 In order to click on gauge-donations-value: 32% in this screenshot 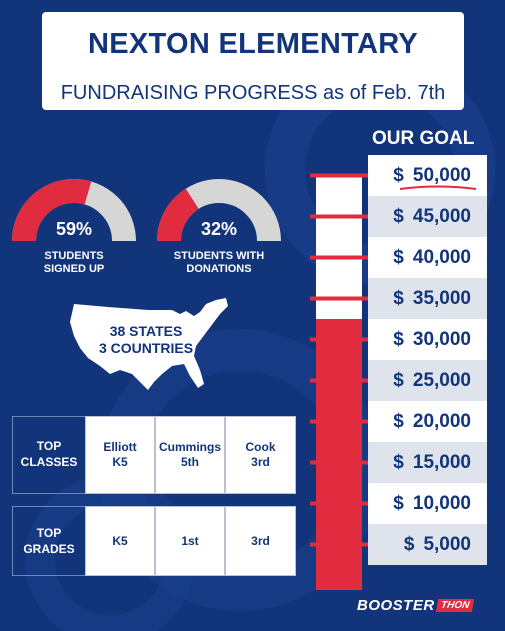, I will do `click(219, 229)`.